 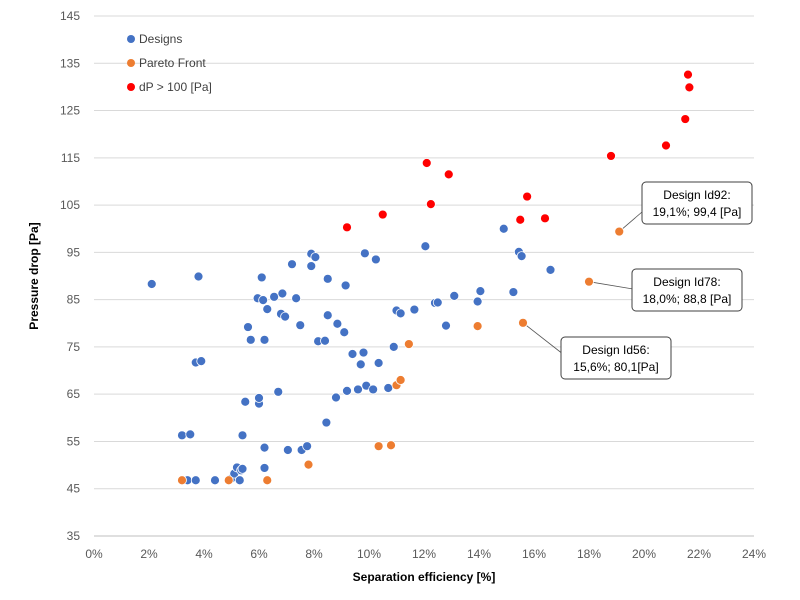 What do you see at coordinates (686, 282) in the screenshot?
I see `callout-title: Design Id78:` at bounding box center [686, 282].